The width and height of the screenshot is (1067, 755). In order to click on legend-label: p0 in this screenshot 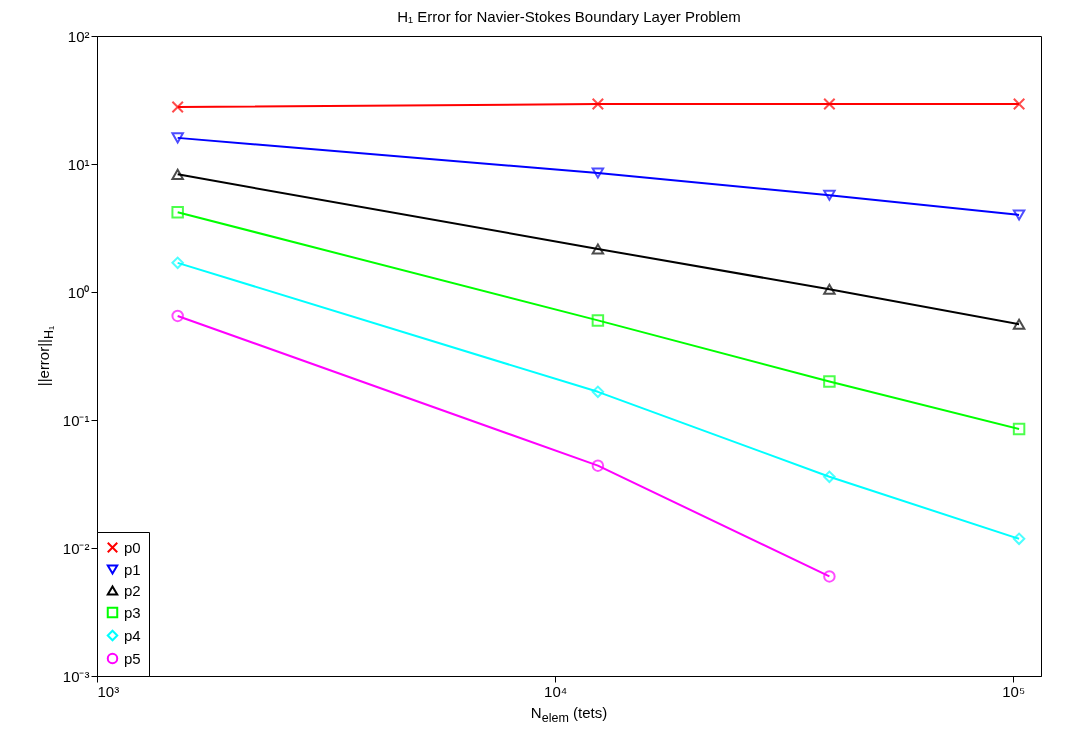, I will do `click(132, 547)`.